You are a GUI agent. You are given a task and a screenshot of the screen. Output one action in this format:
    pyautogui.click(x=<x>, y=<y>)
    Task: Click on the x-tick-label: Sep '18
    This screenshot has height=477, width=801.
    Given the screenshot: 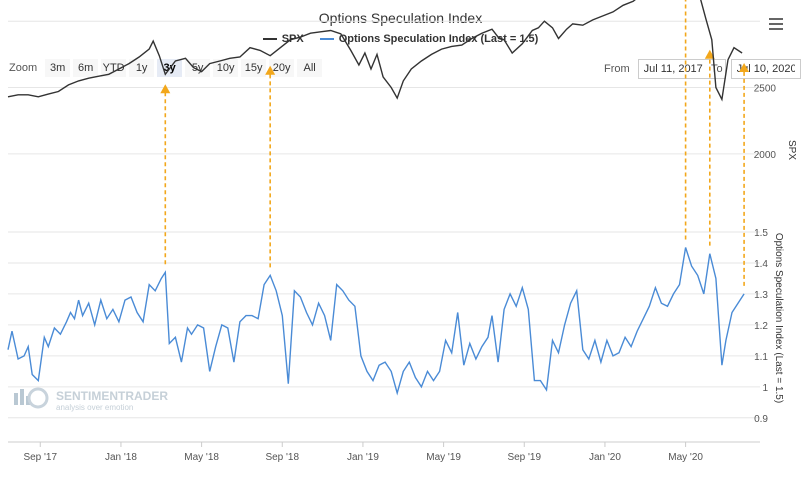 What is the action you would take?
    pyautogui.click(x=282, y=457)
    